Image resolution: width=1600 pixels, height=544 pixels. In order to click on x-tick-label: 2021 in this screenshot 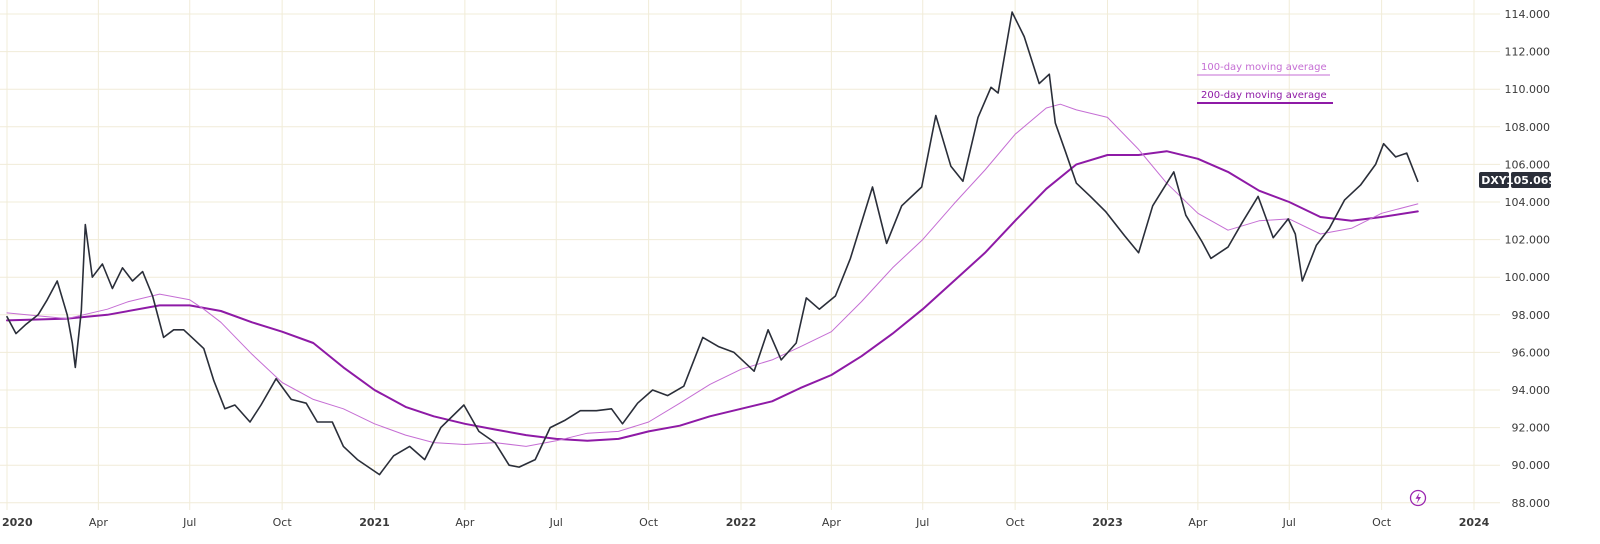, I will do `click(374, 522)`.